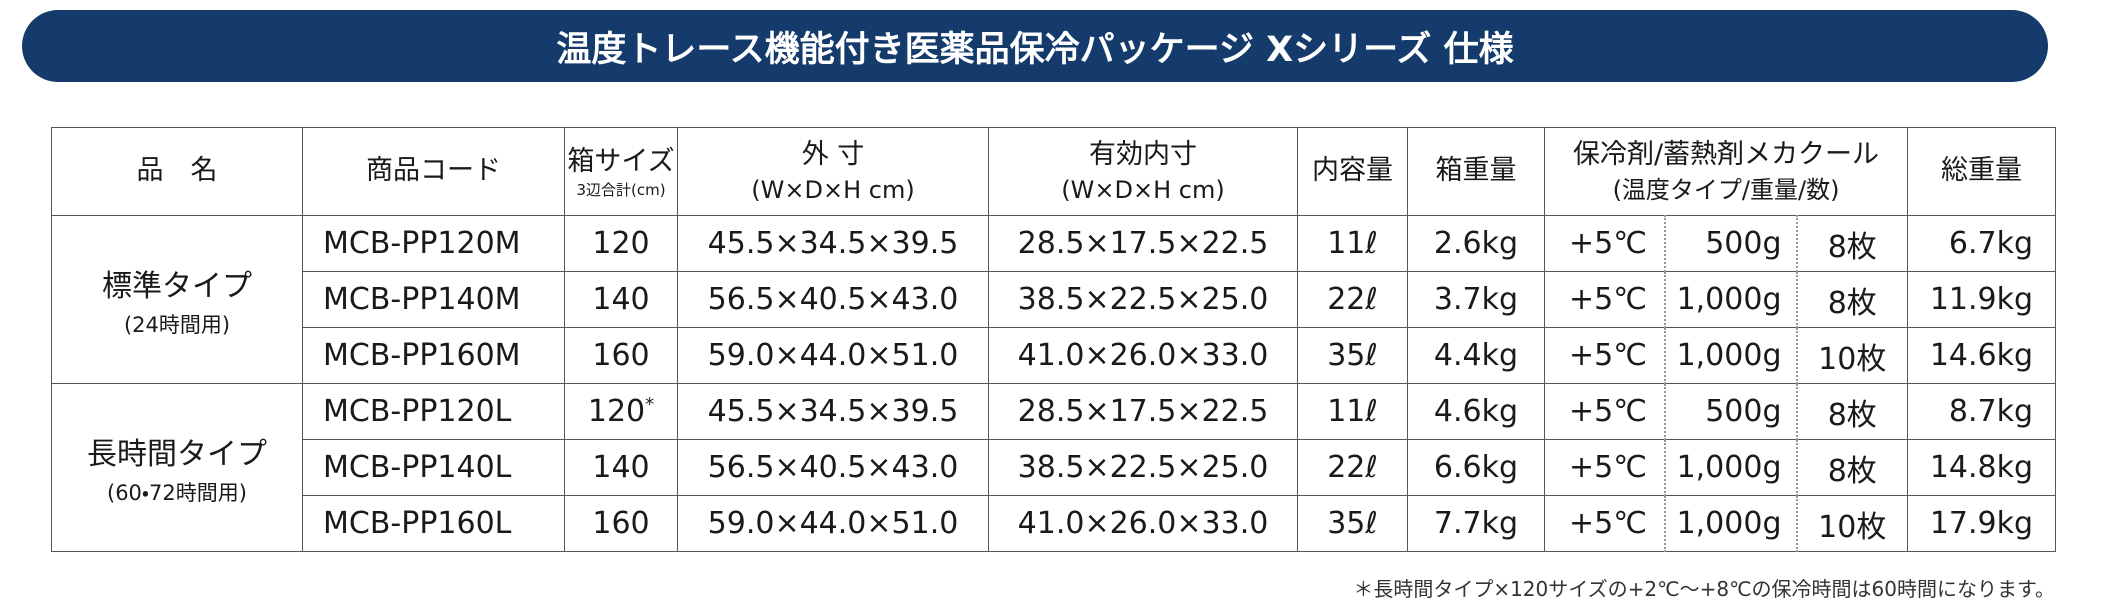 The height and width of the screenshot is (615, 2102). What do you see at coordinates (1981, 299) in the screenshot?
I see `cell-text: 11.9kg` at bounding box center [1981, 299].